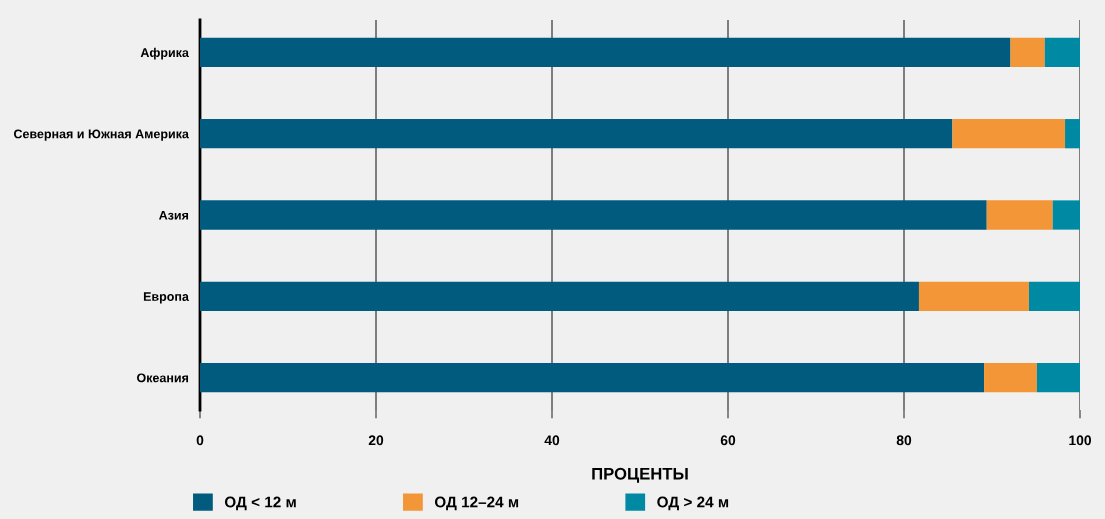  What do you see at coordinates (904, 440) in the screenshot?
I see `x-tick-label: 80` at bounding box center [904, 440].